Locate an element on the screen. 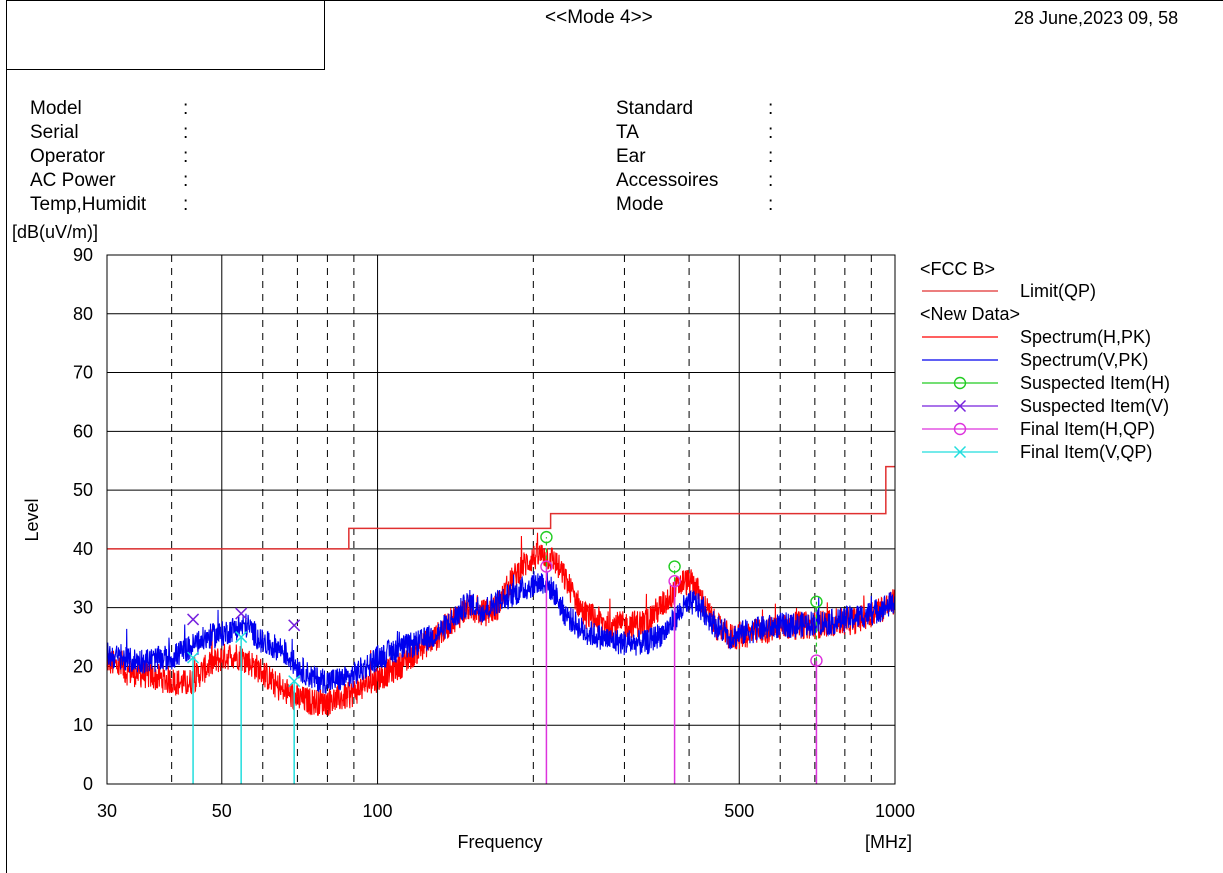  info-accessoires-sep: : is located at coordinates (771, 180).